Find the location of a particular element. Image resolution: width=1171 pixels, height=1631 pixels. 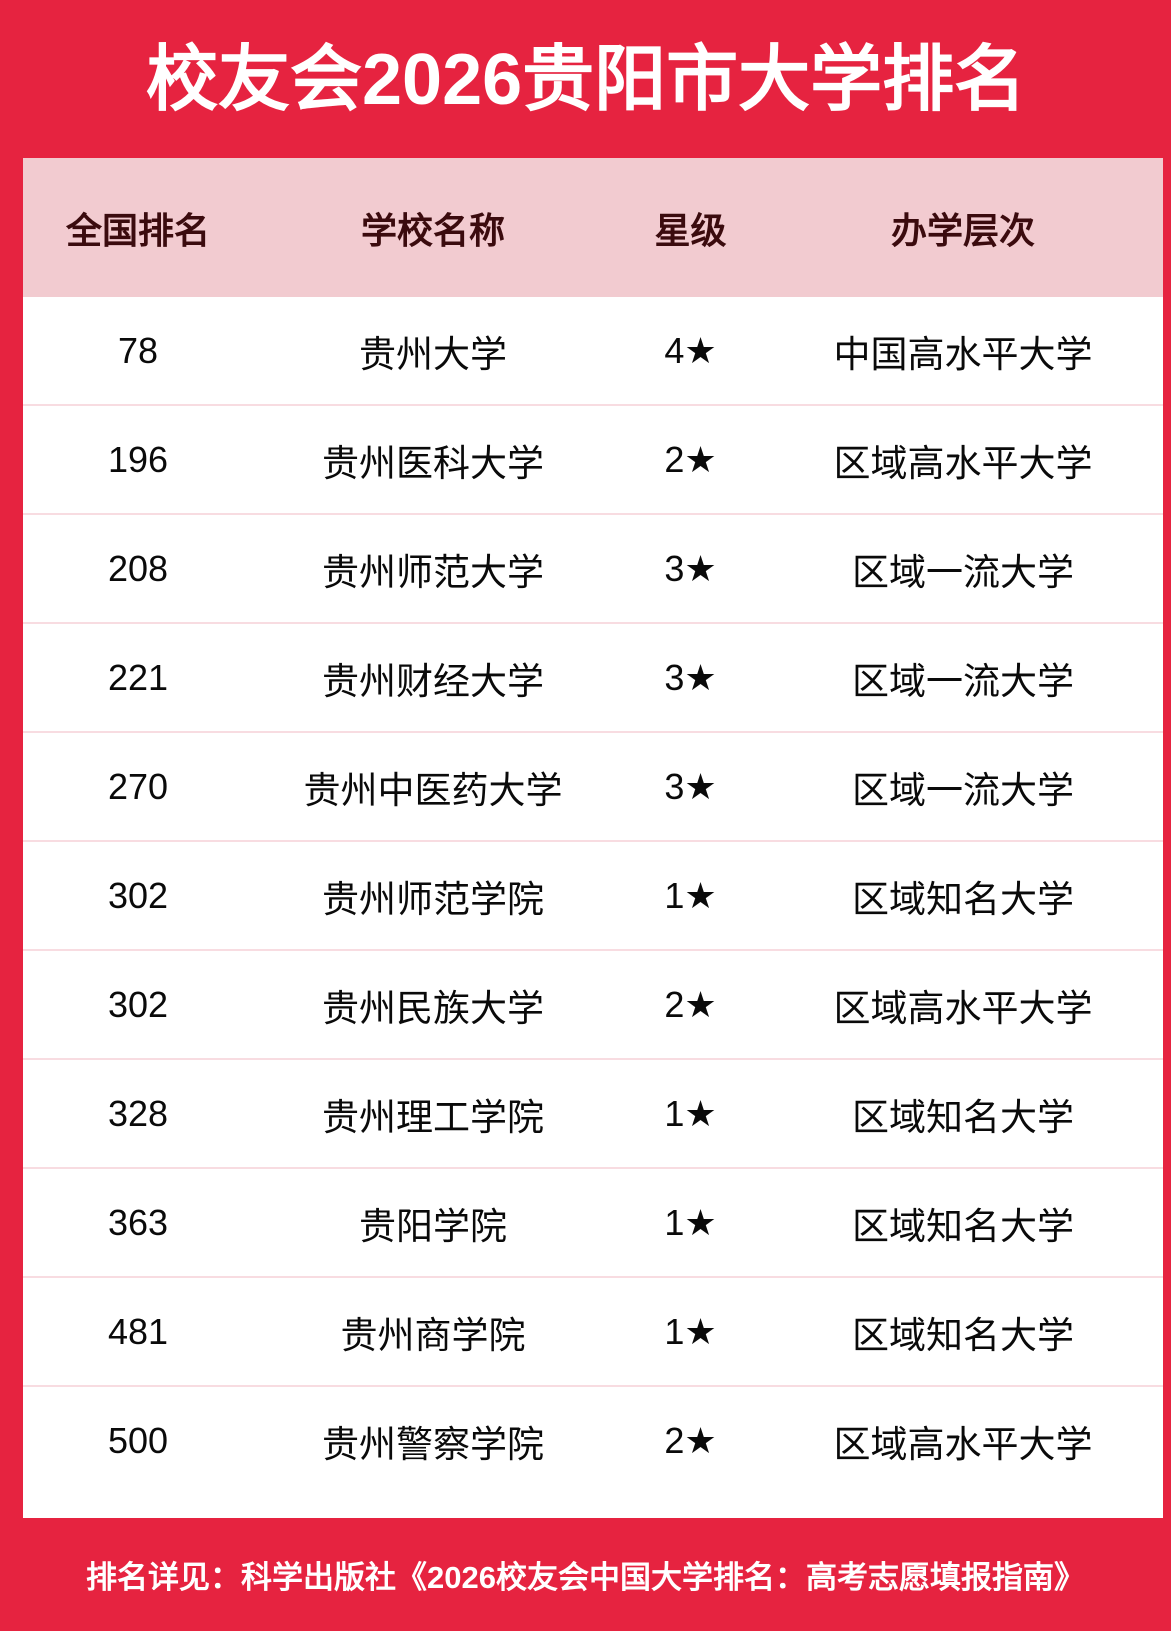

table-row: 481 贵州商学院 1★ 区域知名大学 is located at coordinates (593, 1330).